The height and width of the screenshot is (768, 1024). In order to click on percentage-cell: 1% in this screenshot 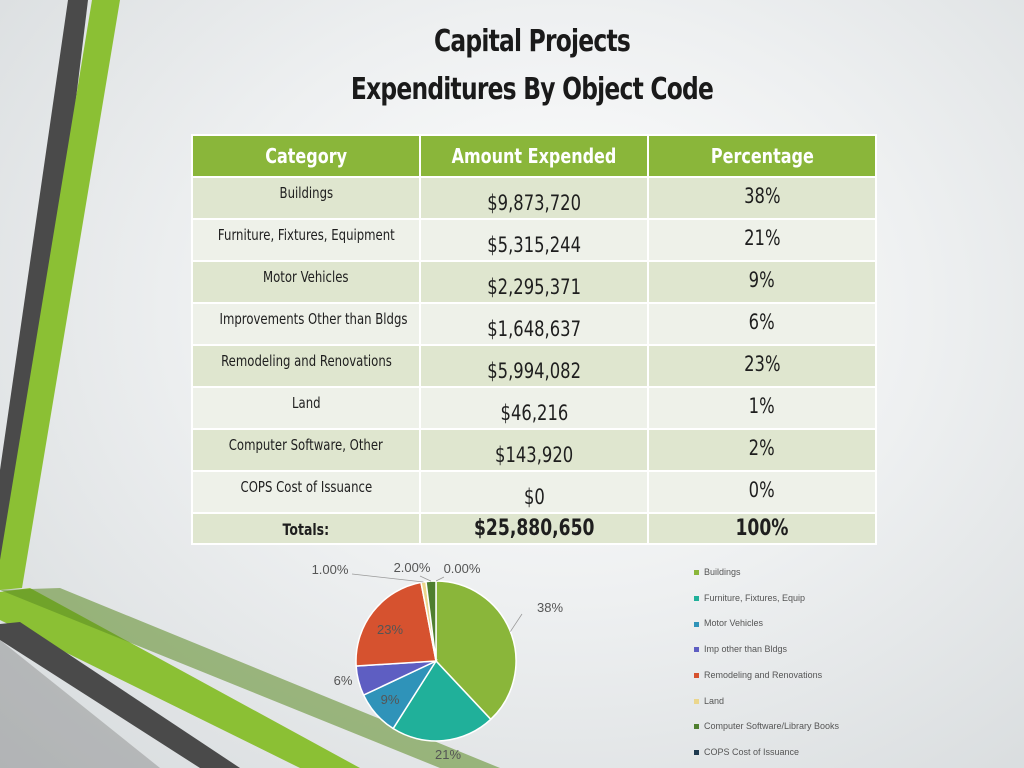, I will do `click(762, 407)`.